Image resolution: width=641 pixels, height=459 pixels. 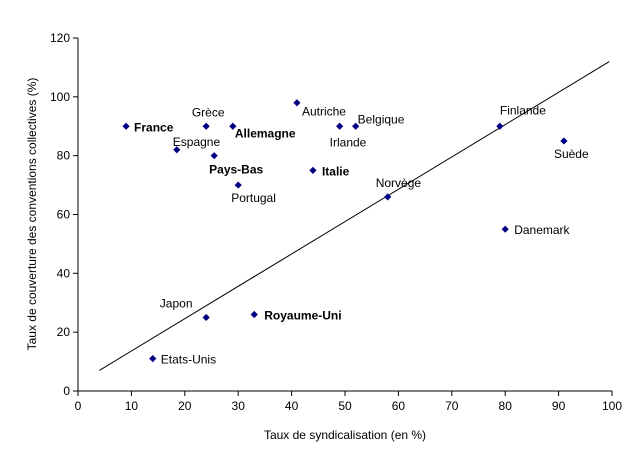 I want to click on y-tick-label: 60, so click(x=64, y=215).